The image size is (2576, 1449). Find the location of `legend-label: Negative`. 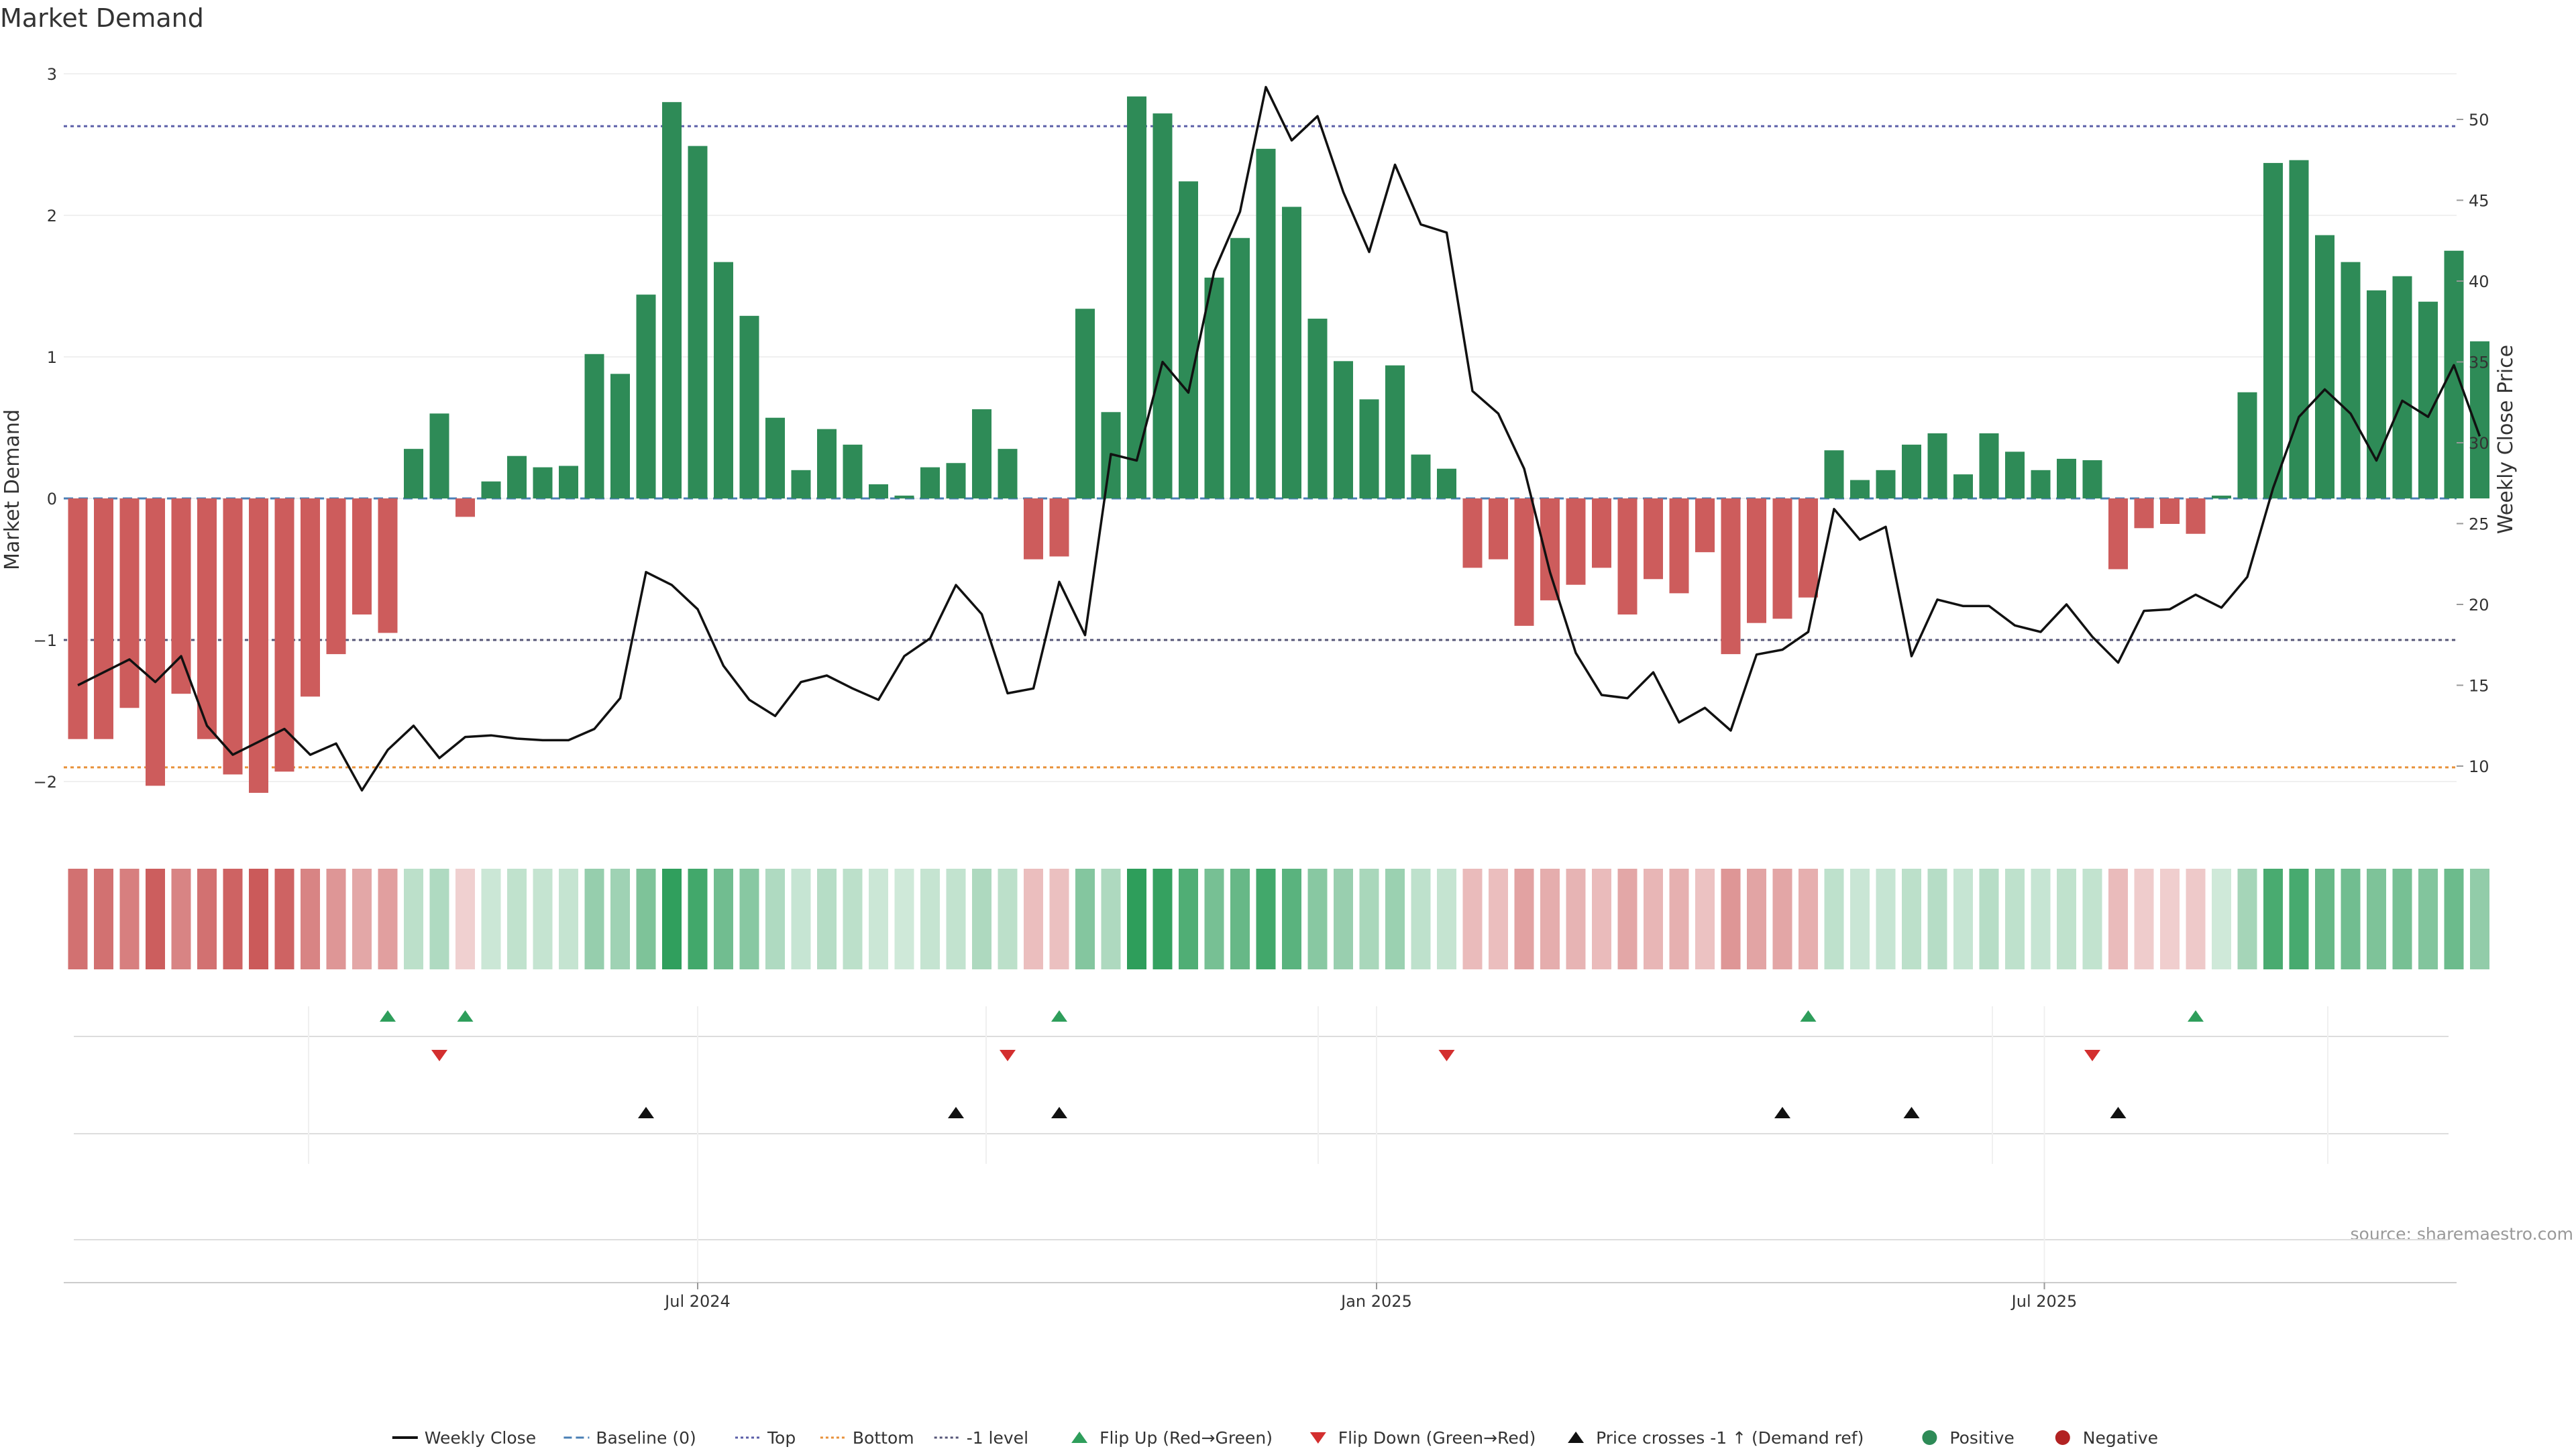

legend-label: Negative is located at coordinates (2120, 1438).